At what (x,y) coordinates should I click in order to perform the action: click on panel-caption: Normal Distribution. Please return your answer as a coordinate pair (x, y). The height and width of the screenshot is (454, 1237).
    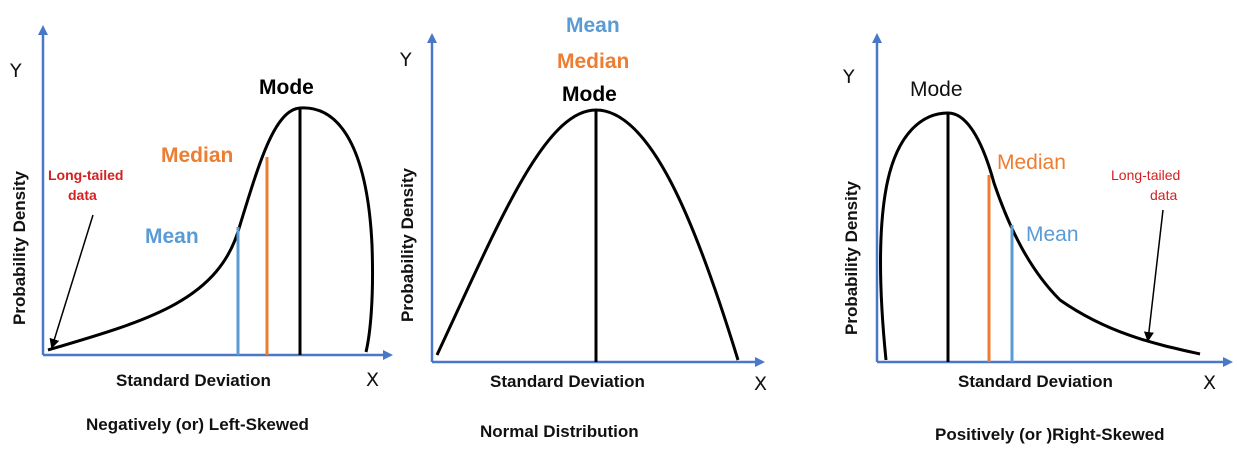
    Looking at the image, I should click on (559, 431).